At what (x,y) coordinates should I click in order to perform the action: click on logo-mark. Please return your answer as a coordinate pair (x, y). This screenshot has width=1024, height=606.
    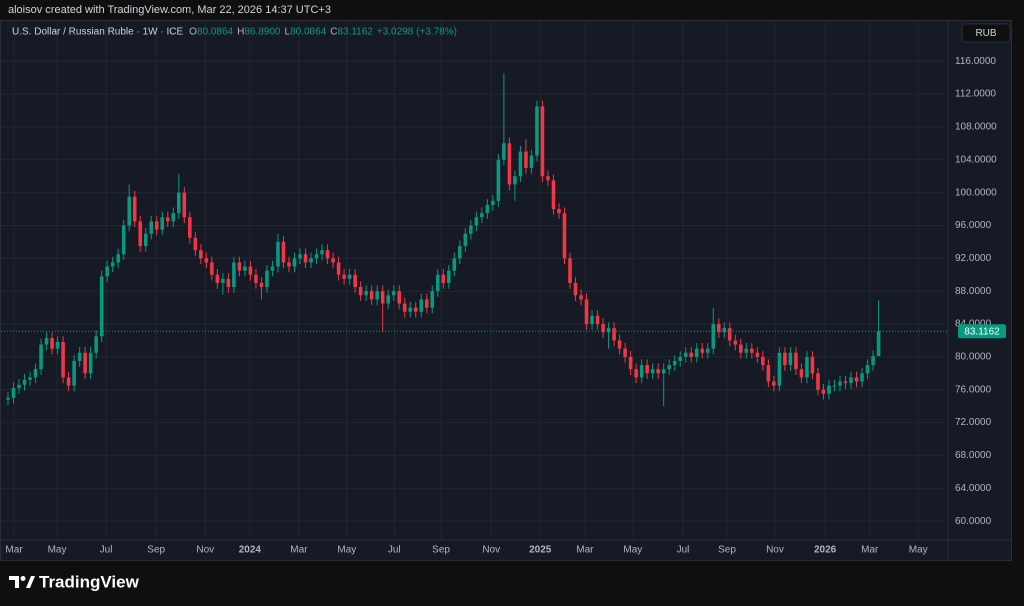
    Looking at the image, I should click on (14, 582).